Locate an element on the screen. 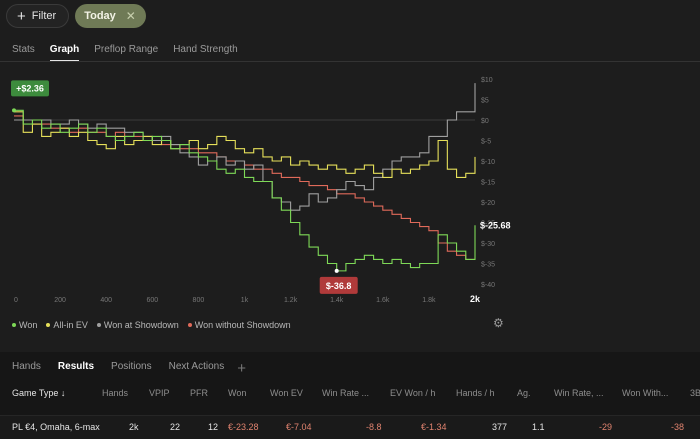 The width and height of the screenshot is (700, 439). x-tick-label: 1k is located at coordinates (245, 300).